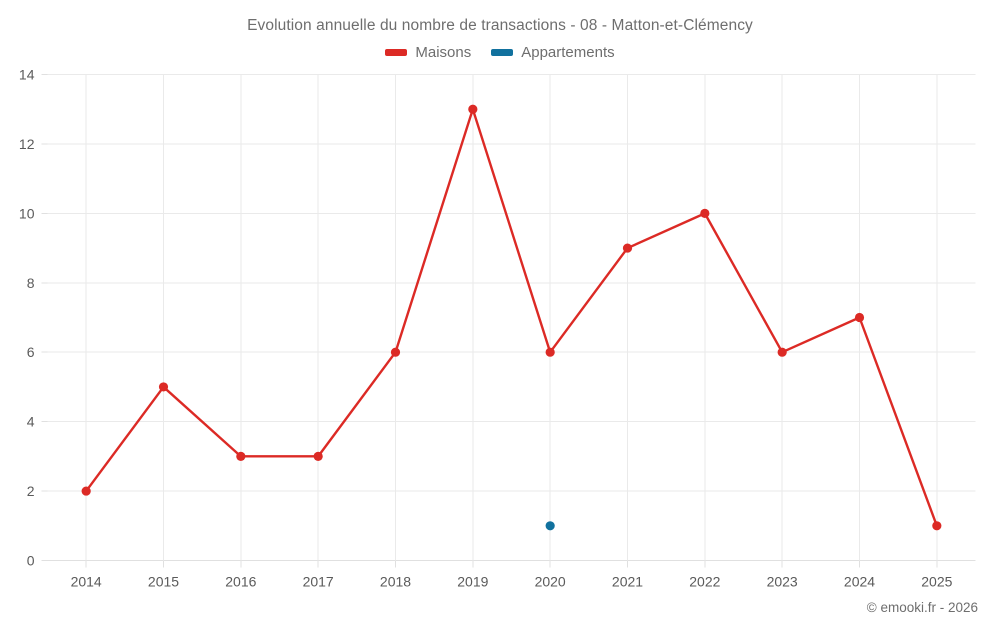  I want to click on x-axis-label-2020: 2020, so click(550, 582).